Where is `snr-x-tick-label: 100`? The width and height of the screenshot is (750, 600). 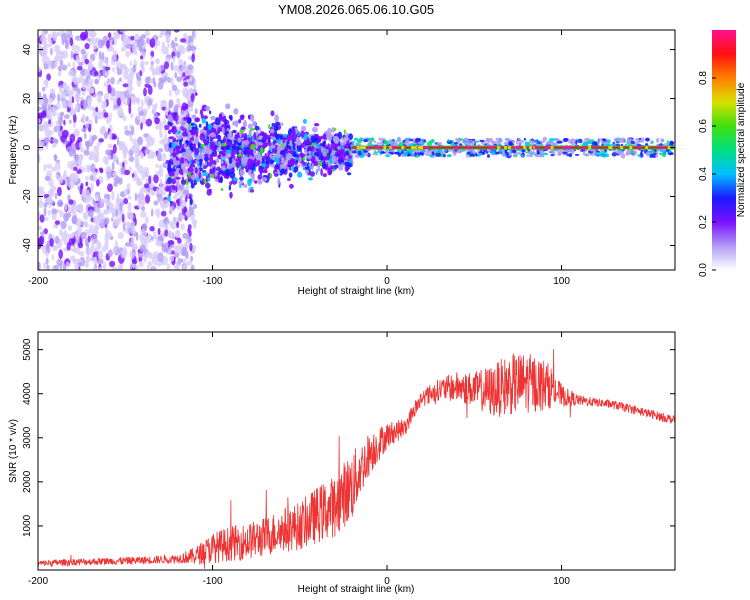 snr-x-tick-label: 100 is located at coordinates (561, 581).